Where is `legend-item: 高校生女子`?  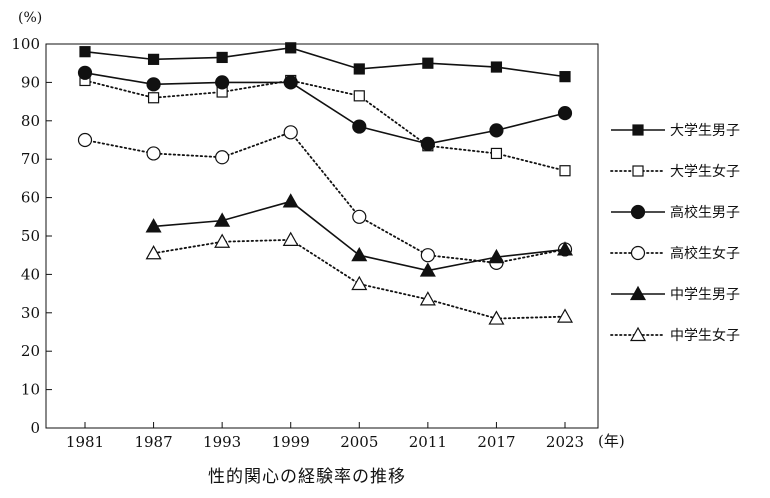 legend-item: 高校生女子 is located at coordinates (675, 253).